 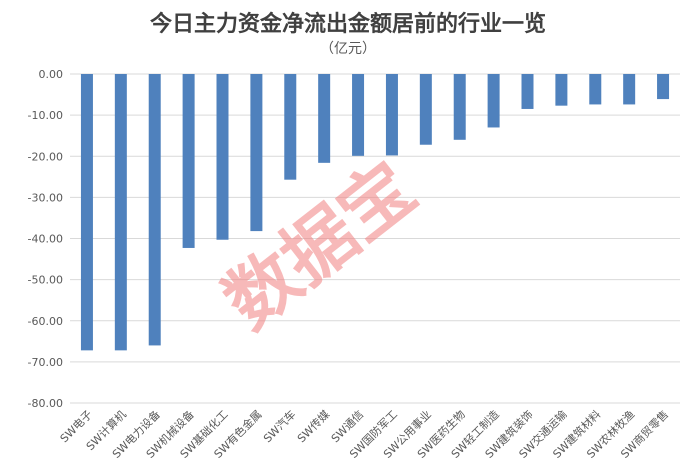 What do you see at coordinates (45, 362) in the screenshot?
I see `y-tick-label: -70.00` at bounding box center [45, 362].